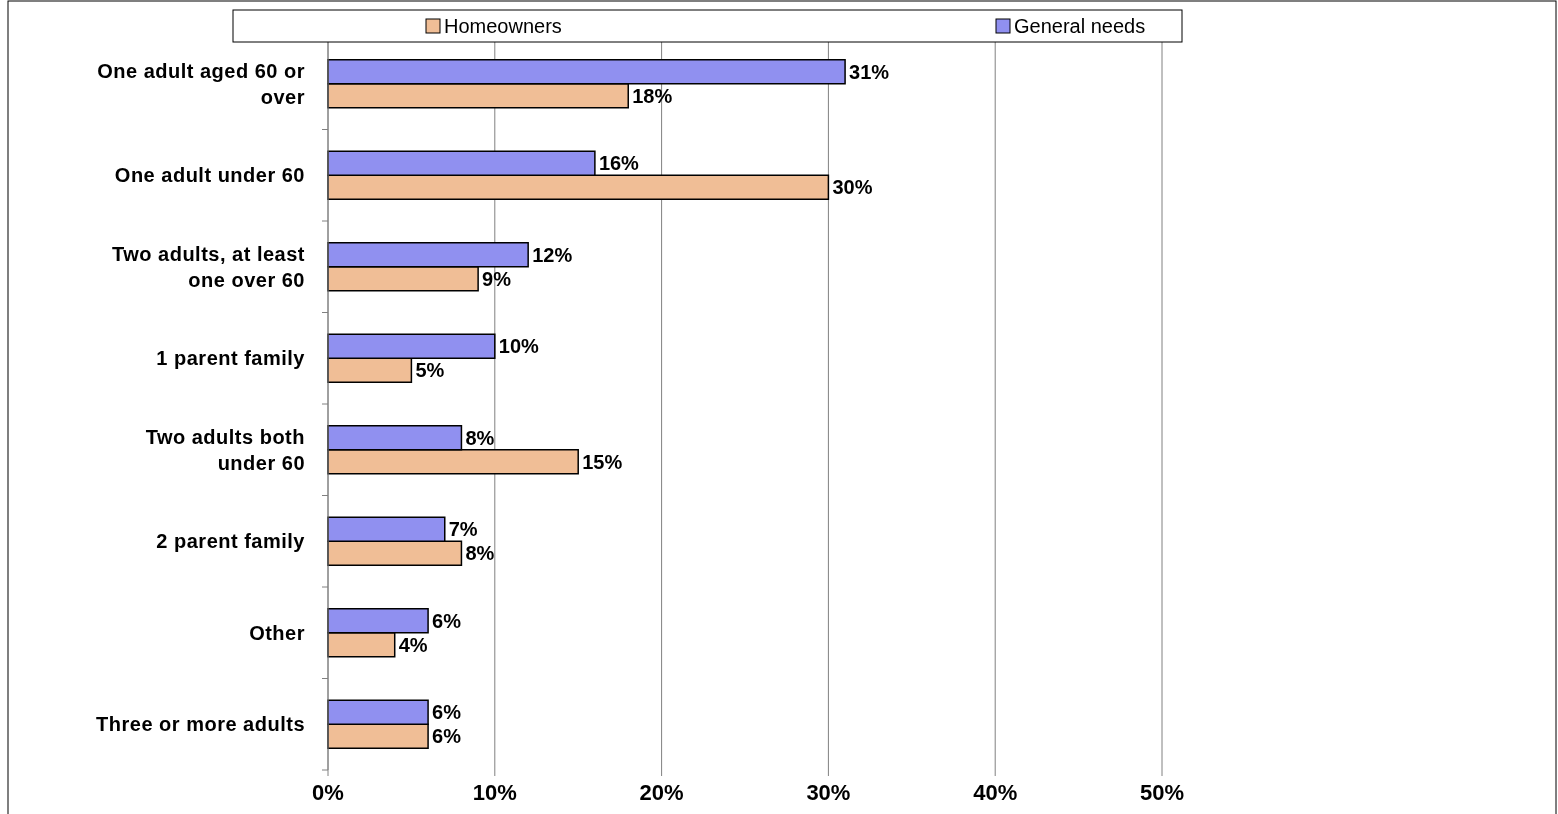 The image size is (1558, 814). I want to click on data-label: 4%, so click(413, 644).